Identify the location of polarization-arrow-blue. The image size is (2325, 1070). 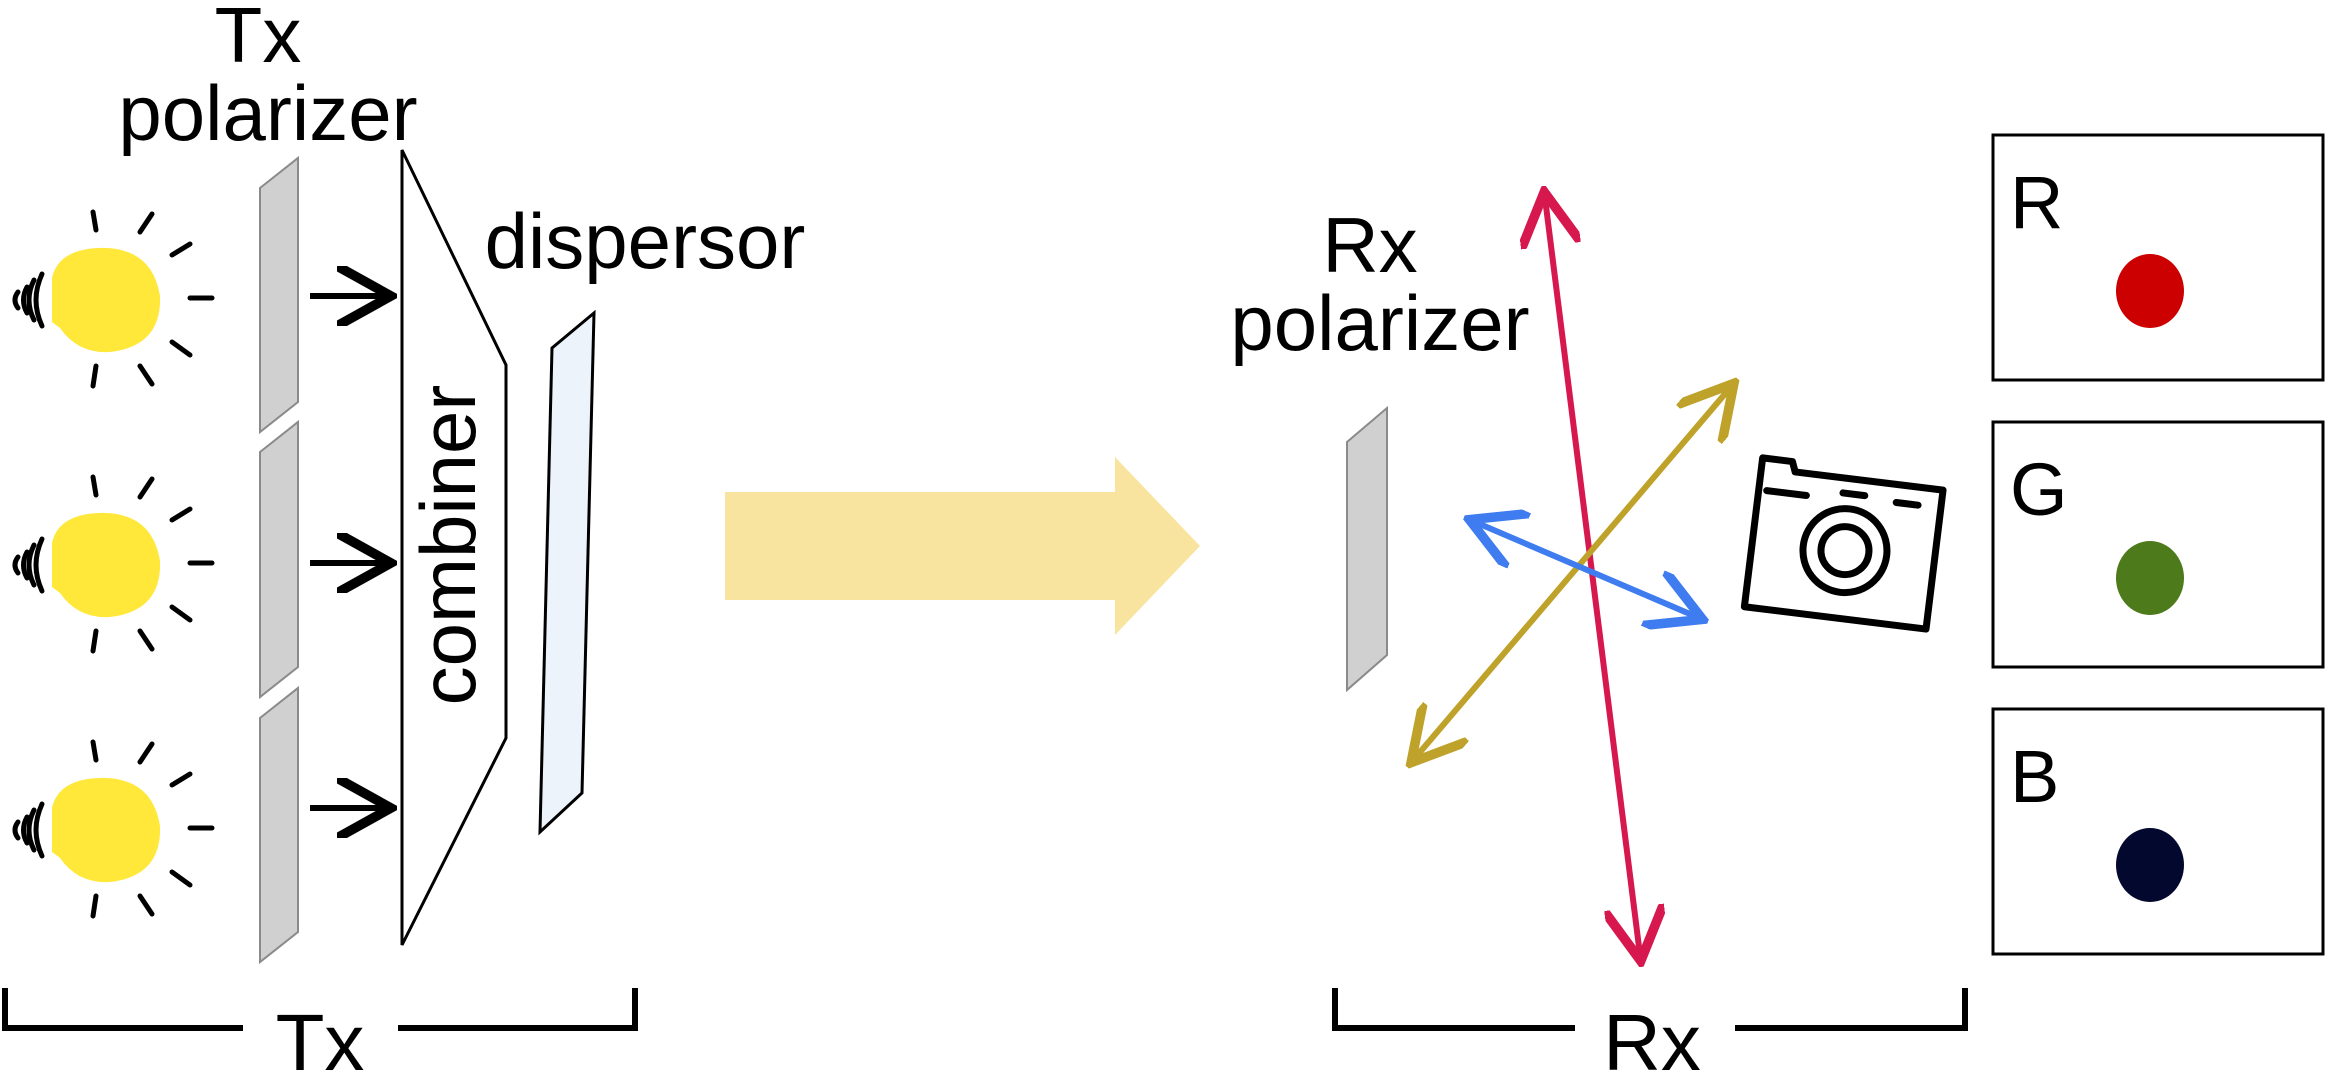
(1586, 569).